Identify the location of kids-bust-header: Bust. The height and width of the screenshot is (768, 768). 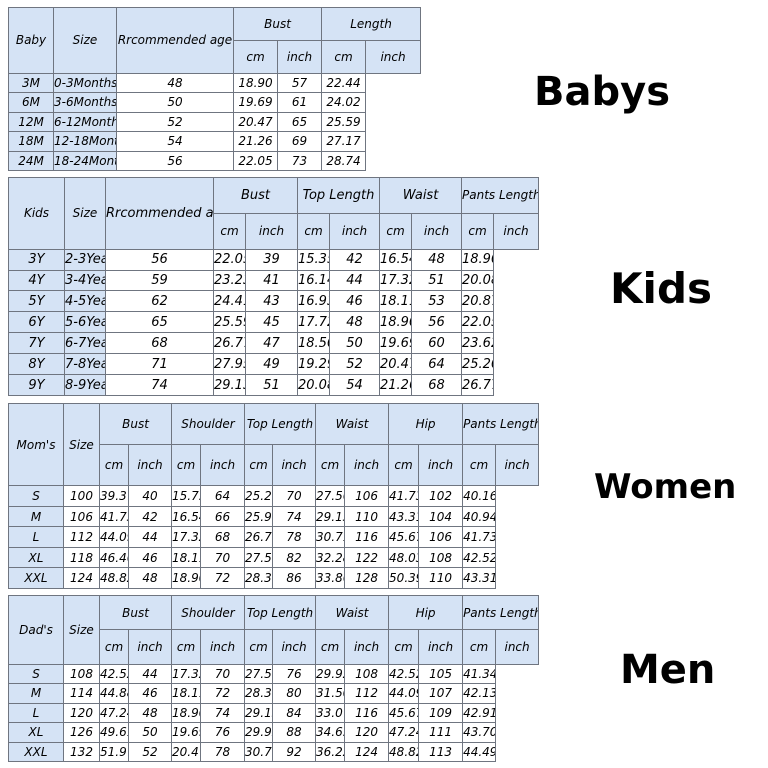
(255, 195).